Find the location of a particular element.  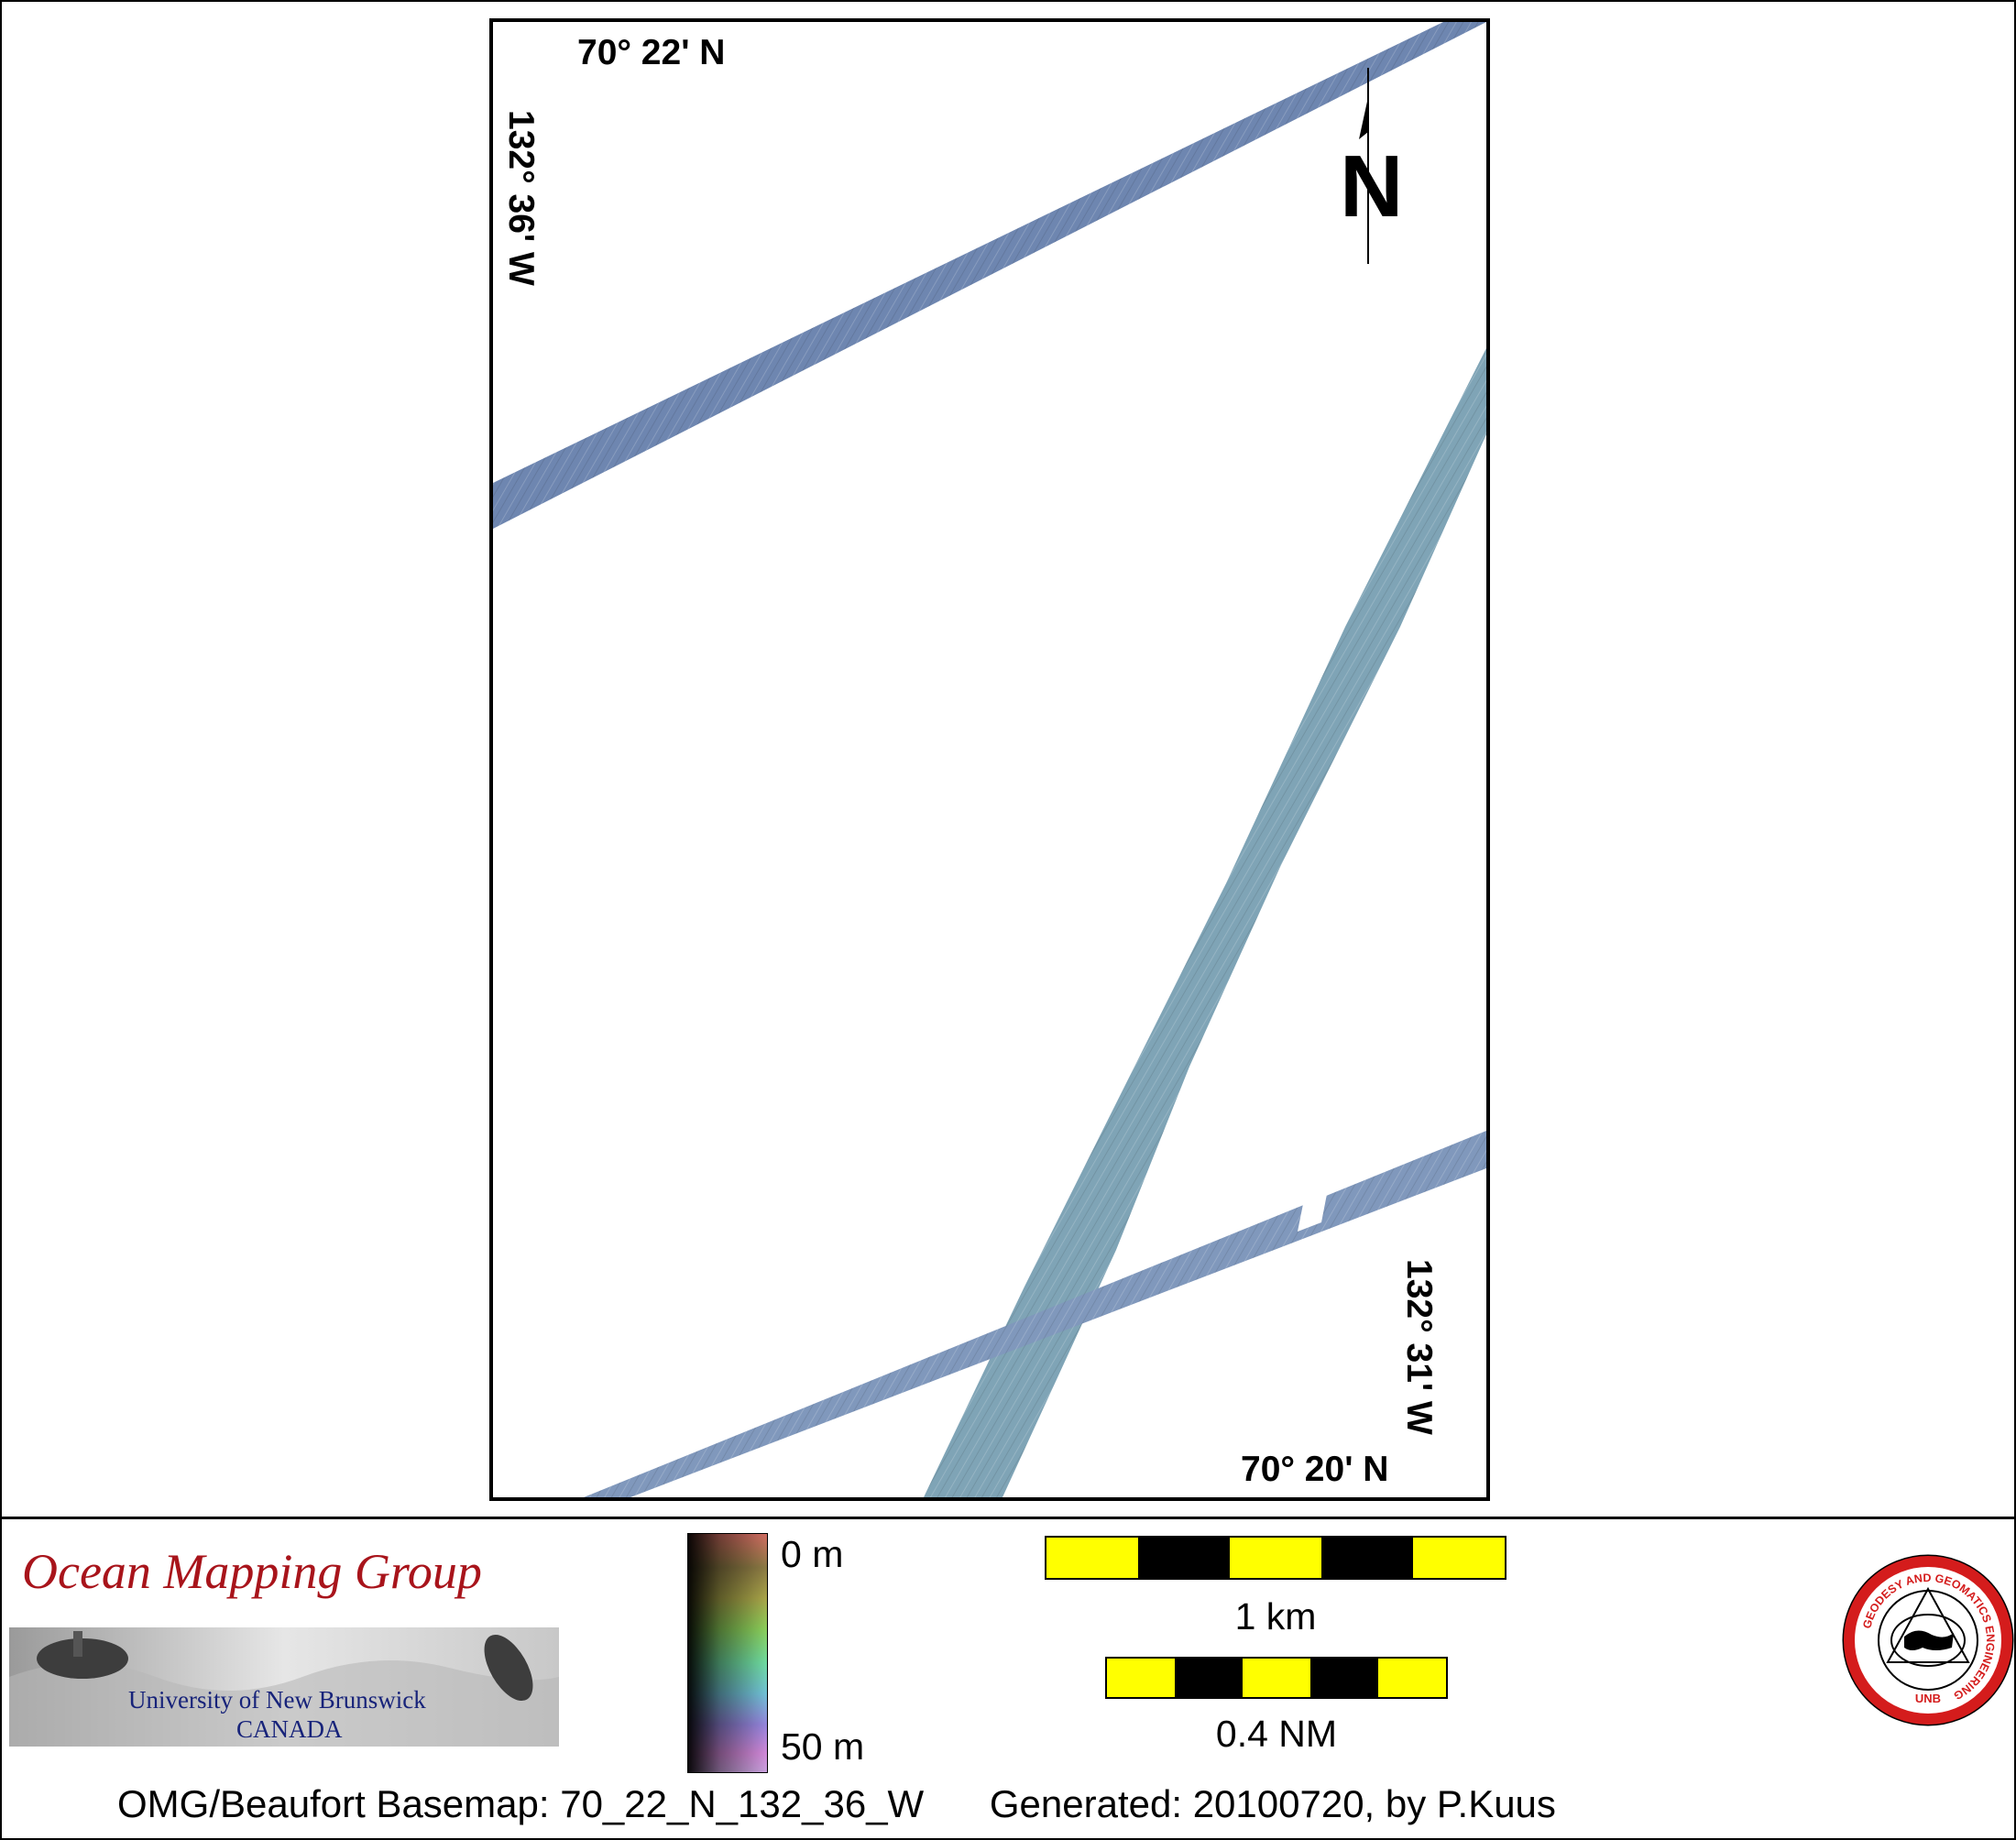

lat-label-top: 70° 22' N is located at coordinates (651, 52).